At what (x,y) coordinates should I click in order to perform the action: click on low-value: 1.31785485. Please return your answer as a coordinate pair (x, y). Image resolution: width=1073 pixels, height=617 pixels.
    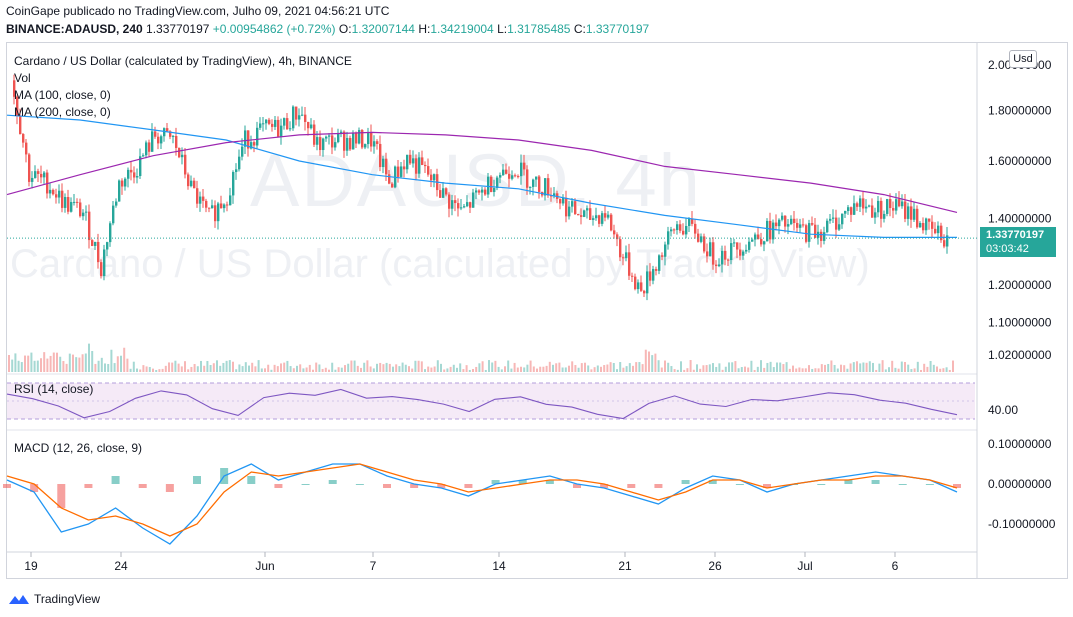
    Looking at the image, I should click on (539, 29).